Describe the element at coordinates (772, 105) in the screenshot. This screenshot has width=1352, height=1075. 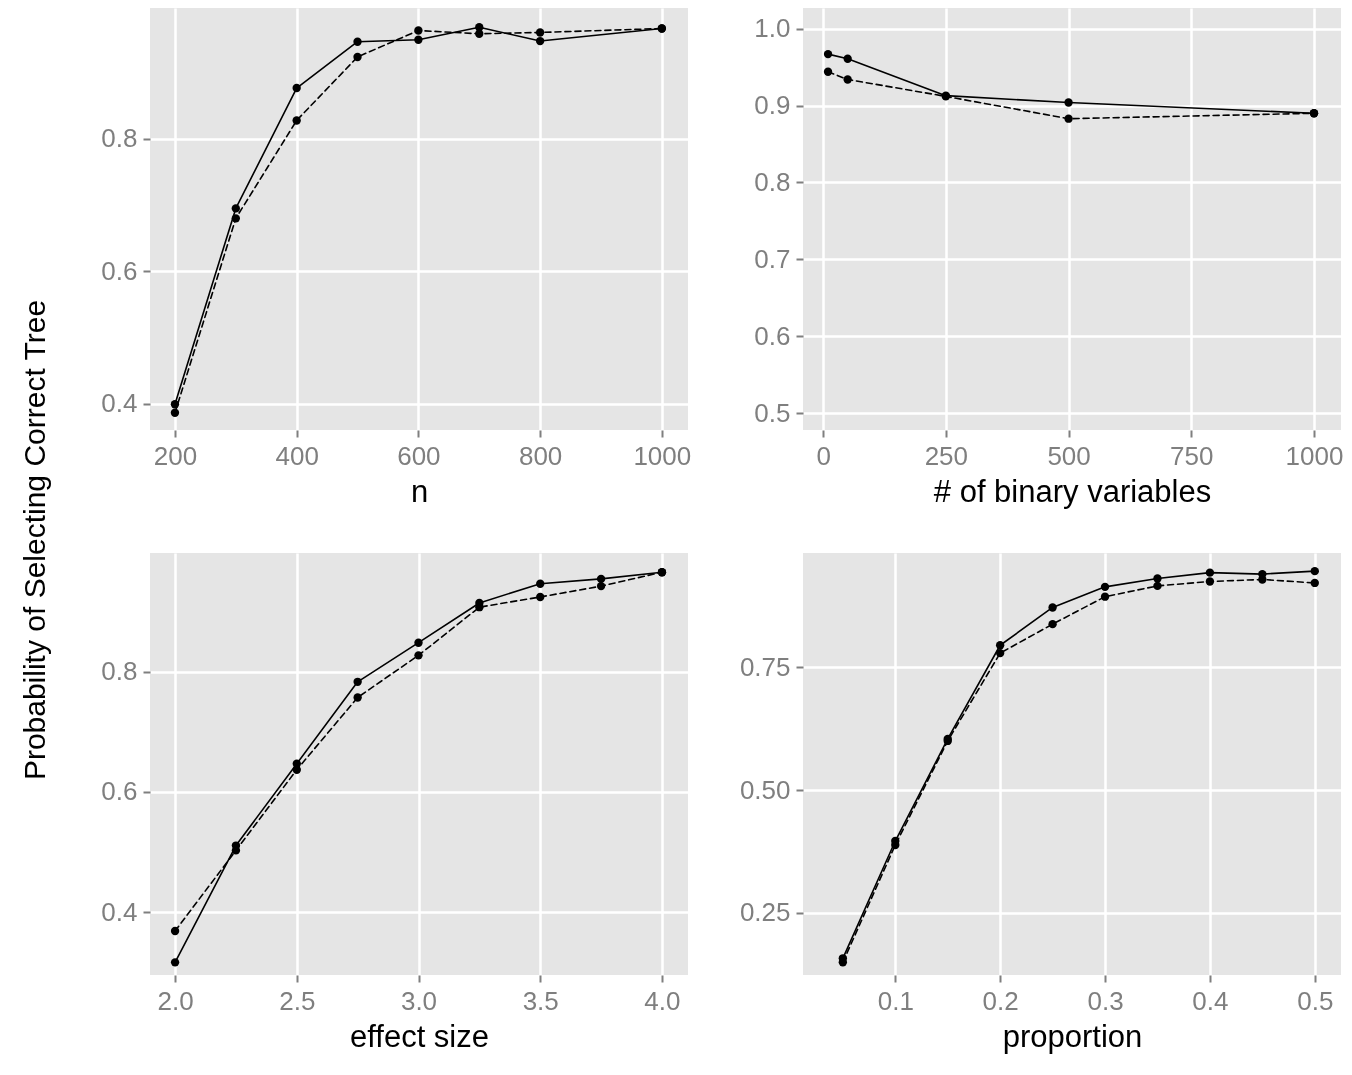
I see `y-tick-label: 0.9` at that location.